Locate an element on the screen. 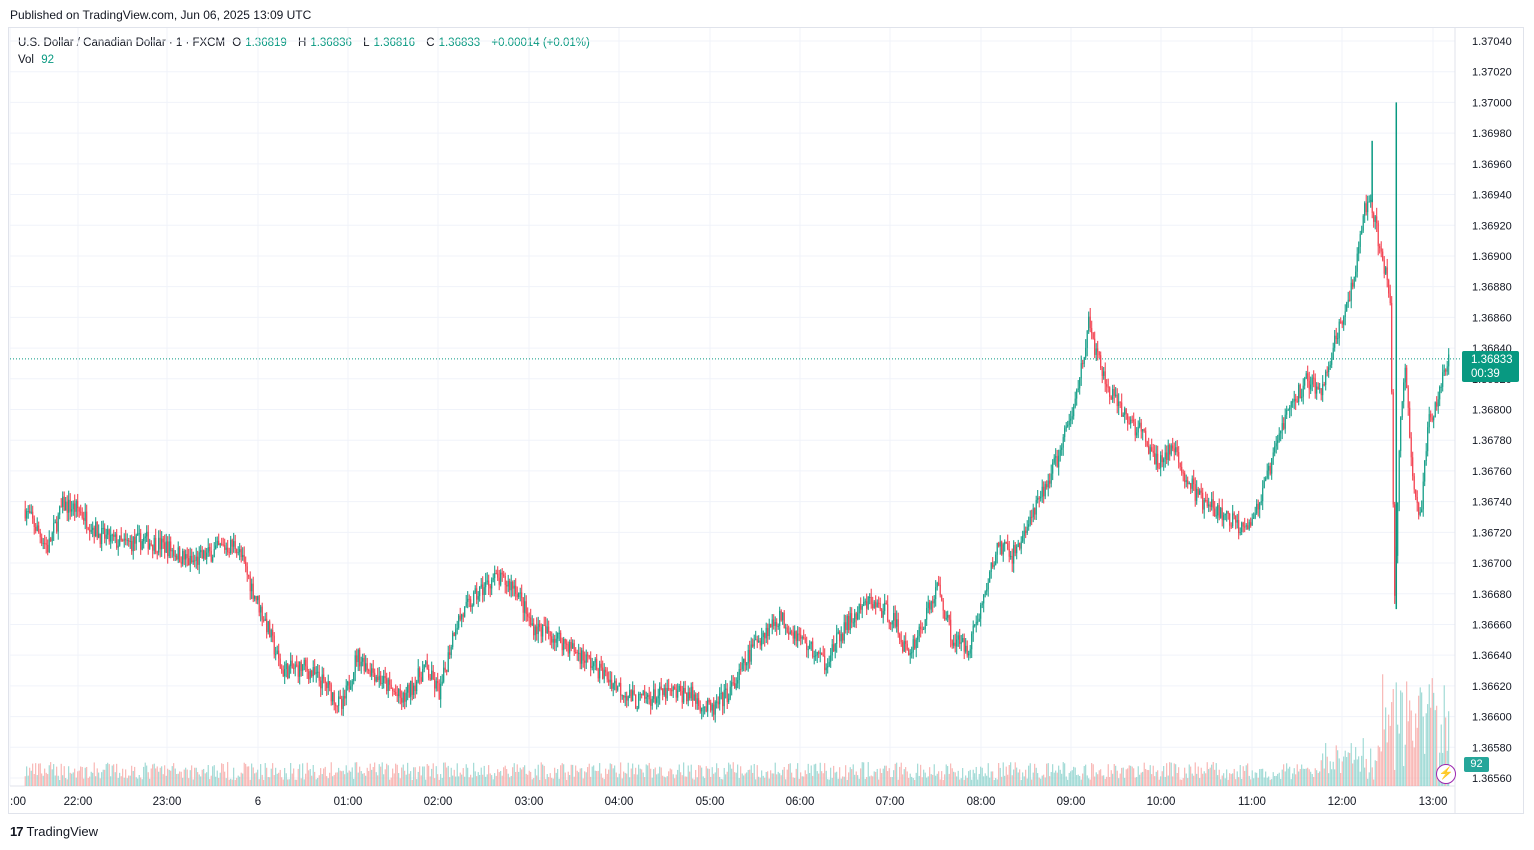 This screenshot has width=1534, height=850. legend-change: +0.00014 (+0.01%) is located at coordinates (540, 43).